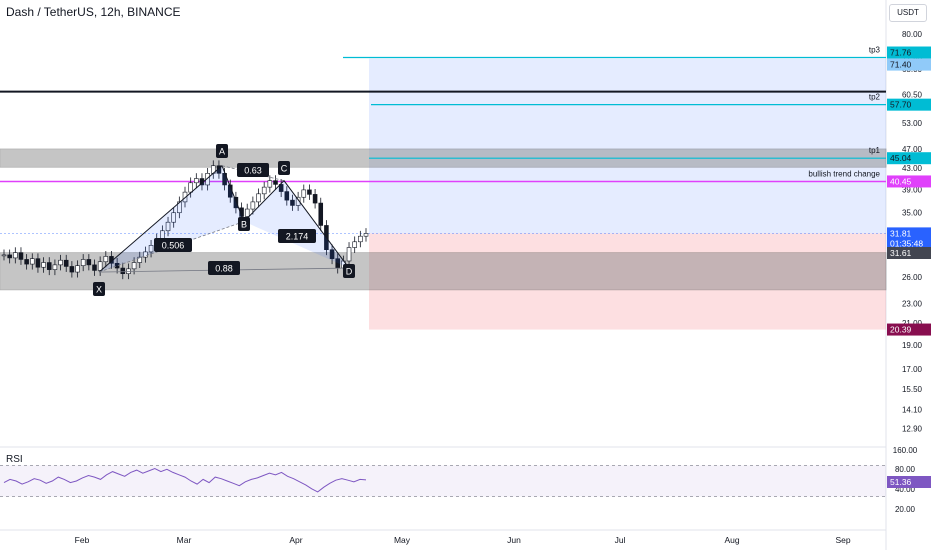 The width and height of the screenshot is (932, 555). I want to click on pattern-ratio-label: 0.63, so click(253, 171).